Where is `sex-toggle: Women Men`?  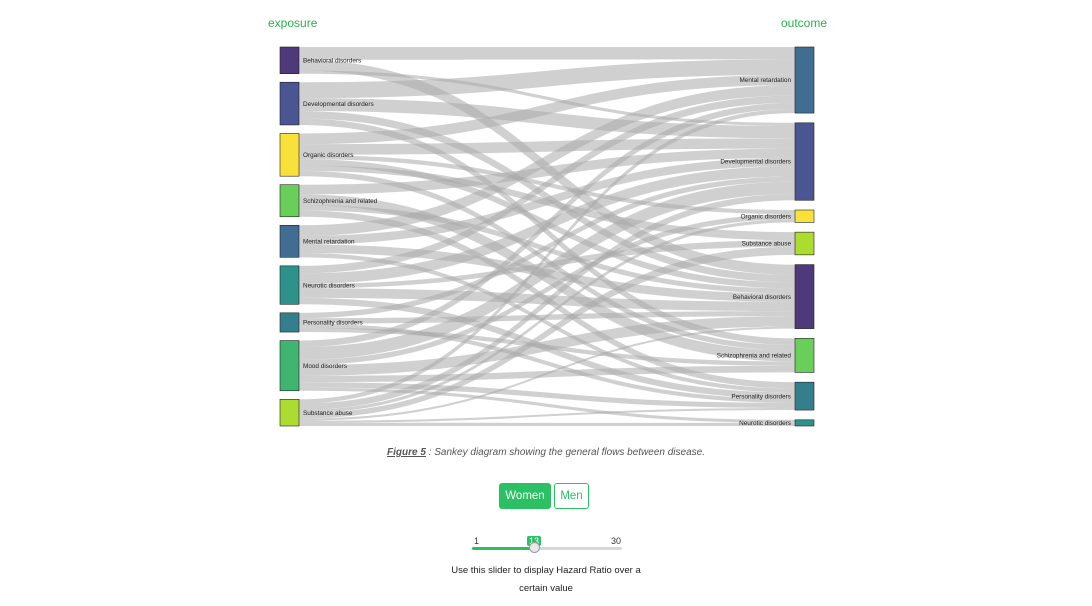
sex-toggle: Women Men is located at coordinates (544, 496).